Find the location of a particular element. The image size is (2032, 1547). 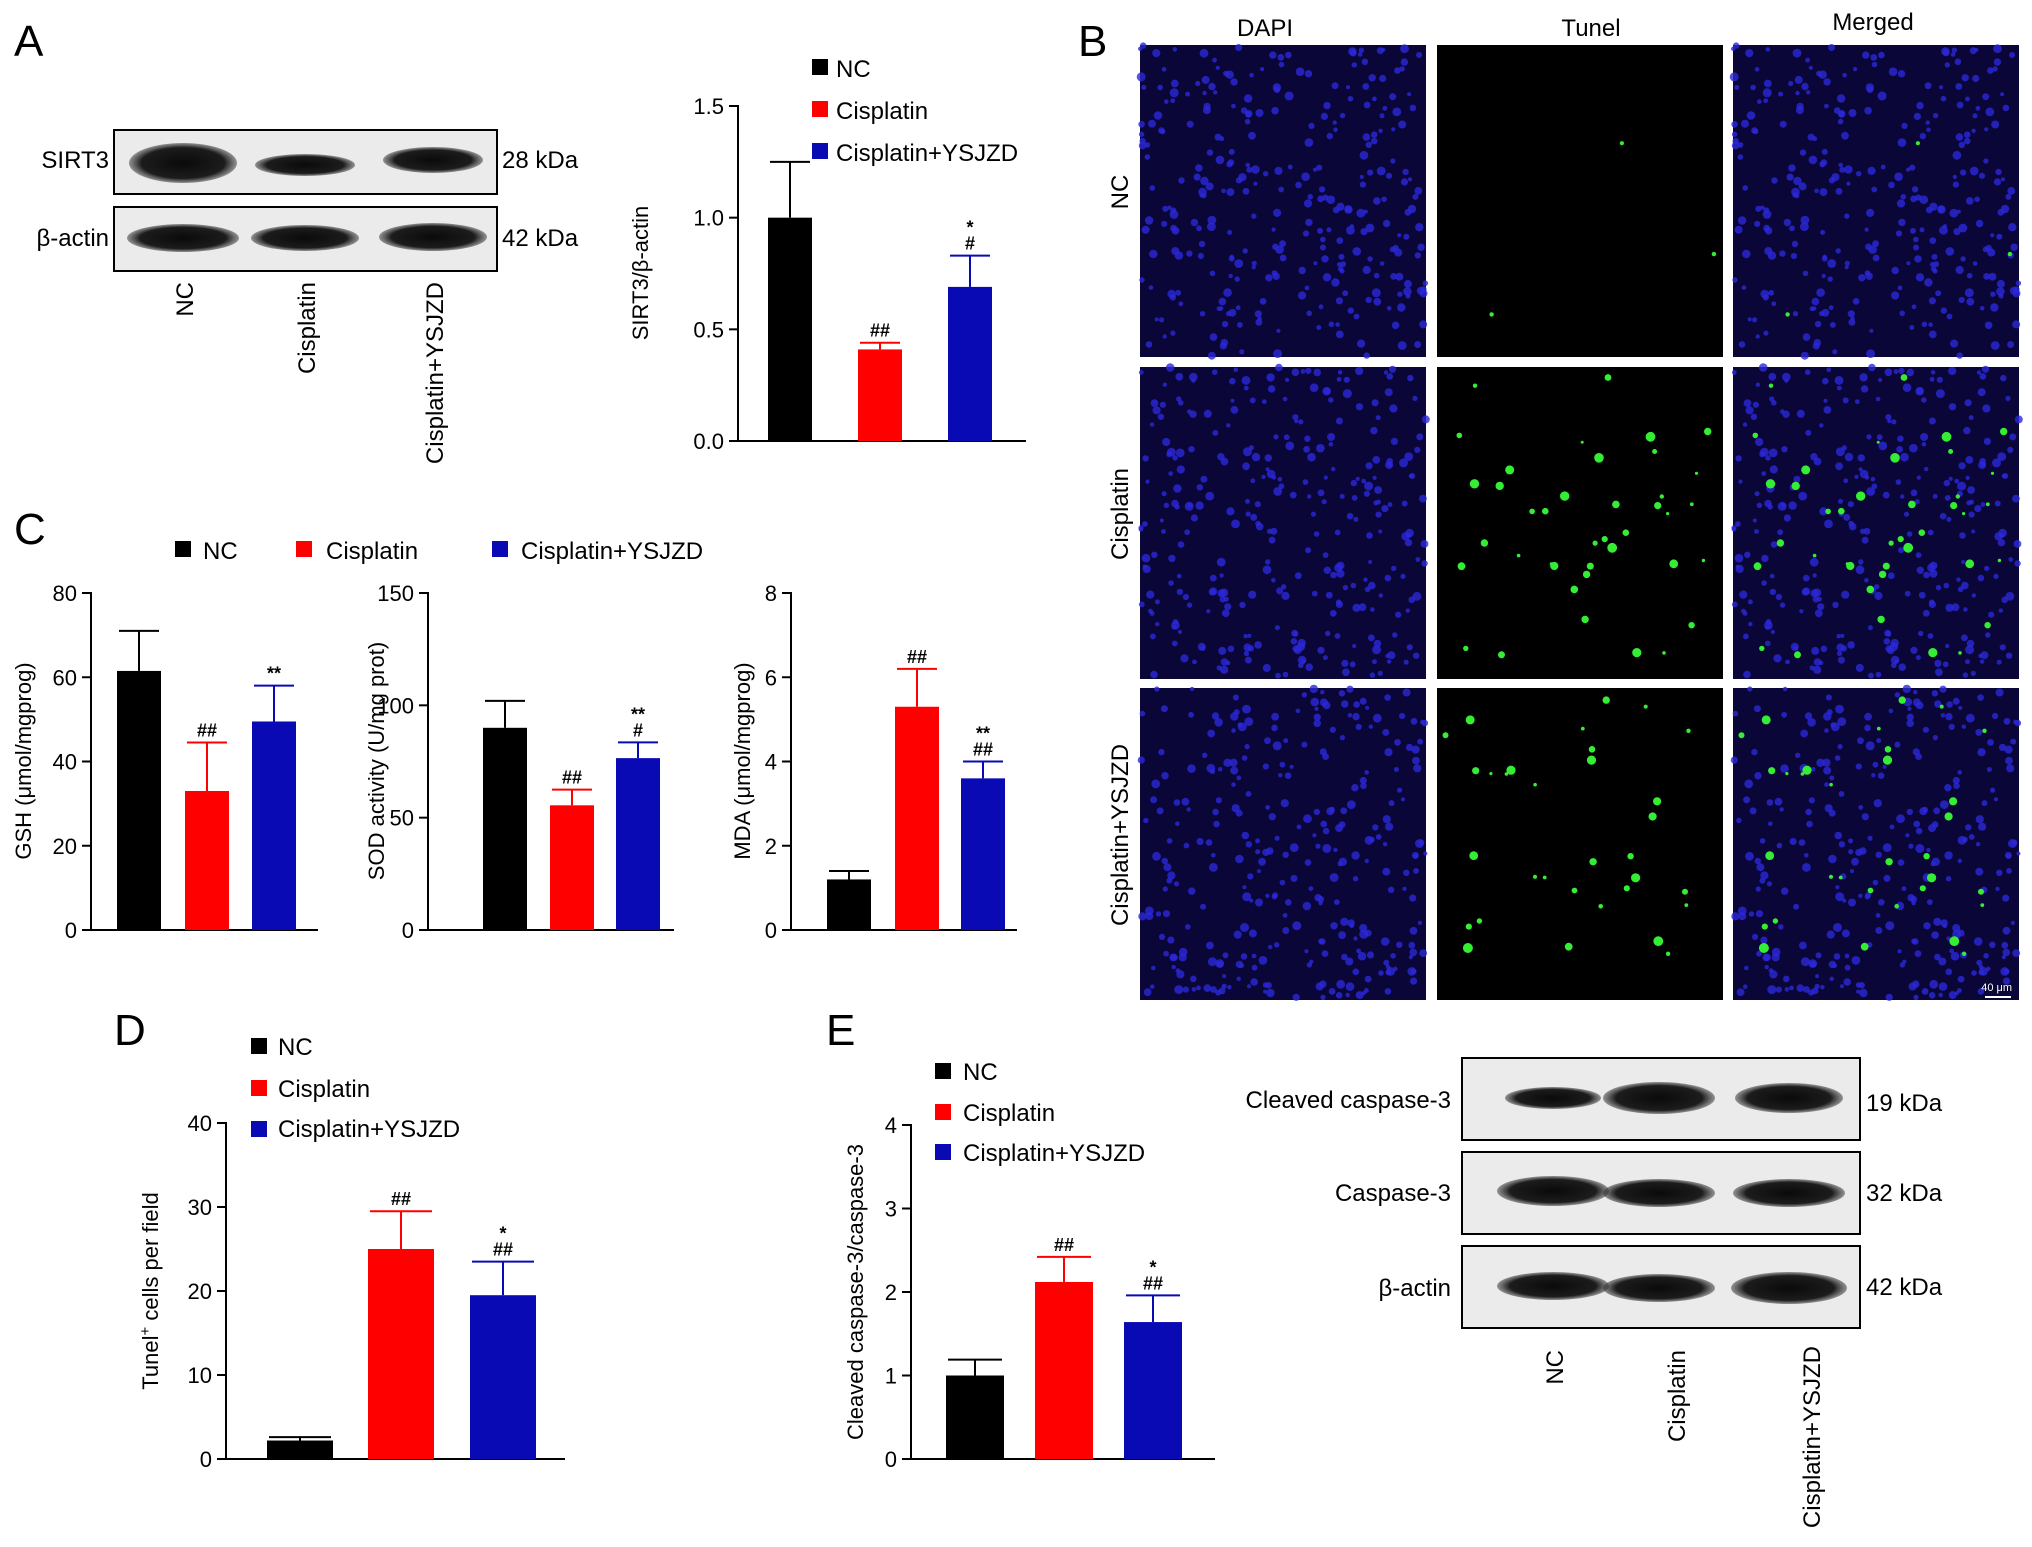

y-tick-label: 1 is located at coordinates (891, 1376).